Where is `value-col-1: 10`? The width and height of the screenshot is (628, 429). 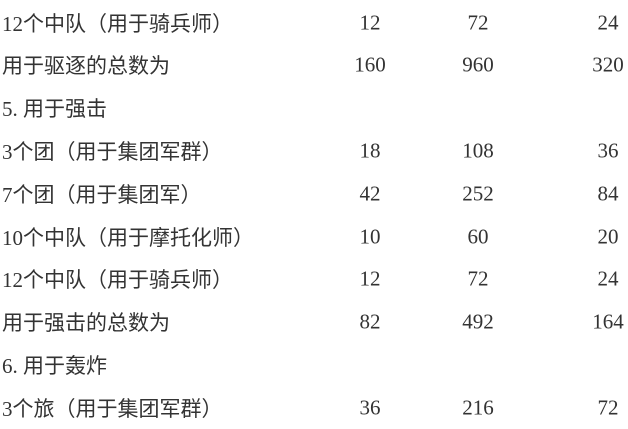
value-col-1: 10 is located at coordinates (370, 236).